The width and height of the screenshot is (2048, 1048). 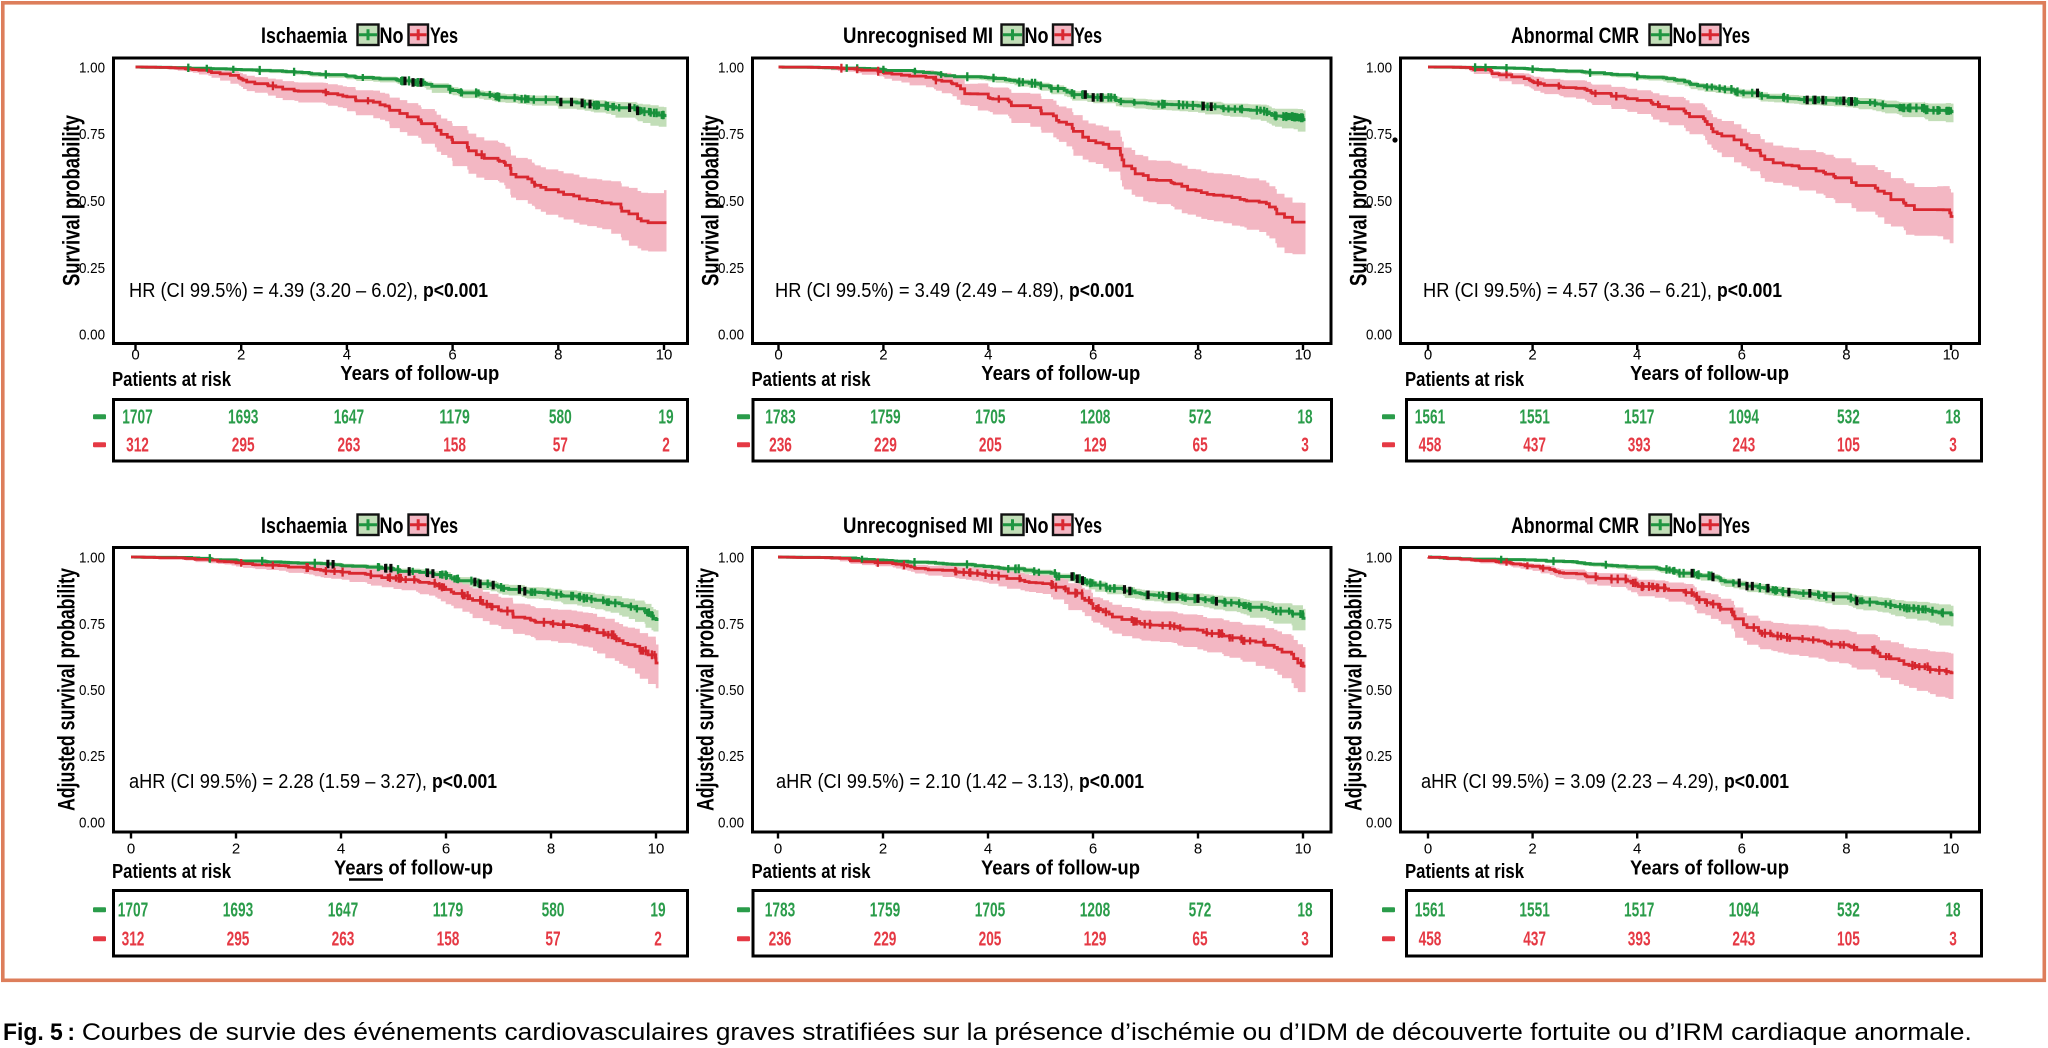 What do you see at coordinates (1848, 418) in the screenshot?
I see `svg-text: 532` at bounding box center [1848, 418].